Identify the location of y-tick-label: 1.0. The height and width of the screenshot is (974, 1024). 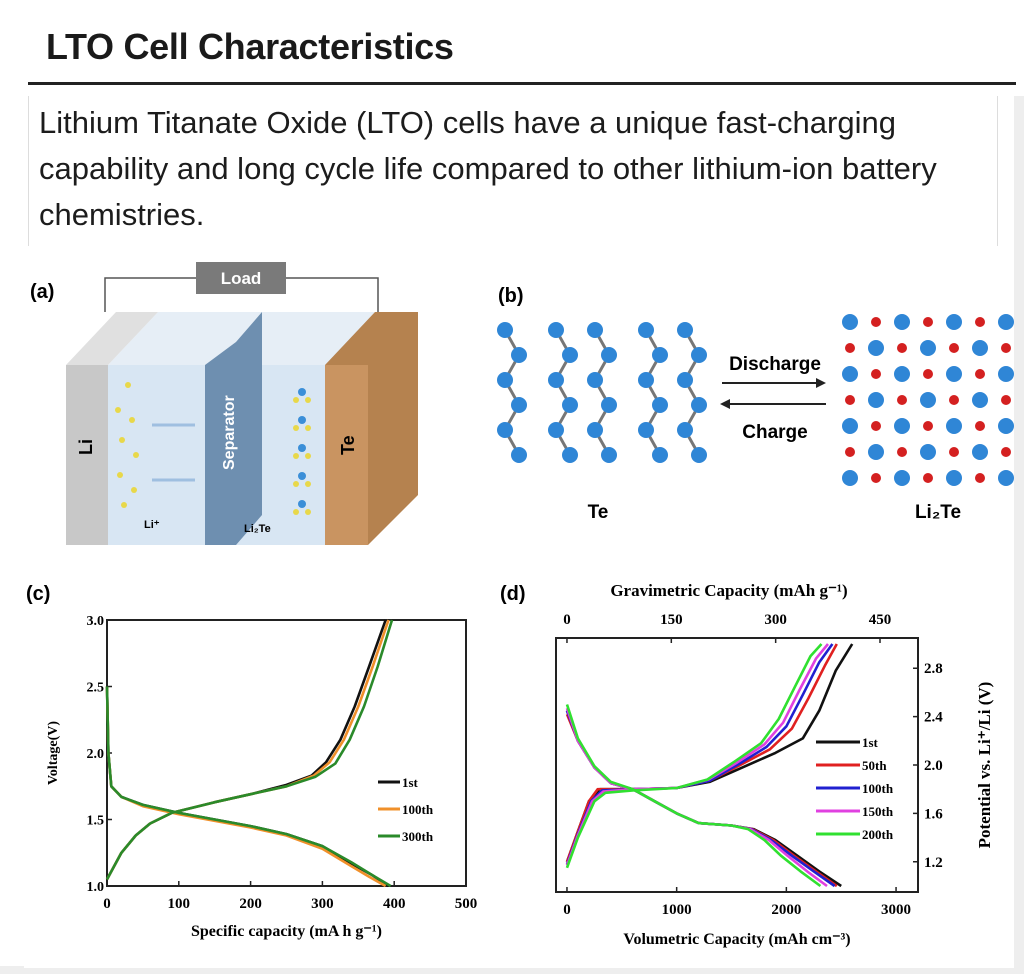
(96, 887).